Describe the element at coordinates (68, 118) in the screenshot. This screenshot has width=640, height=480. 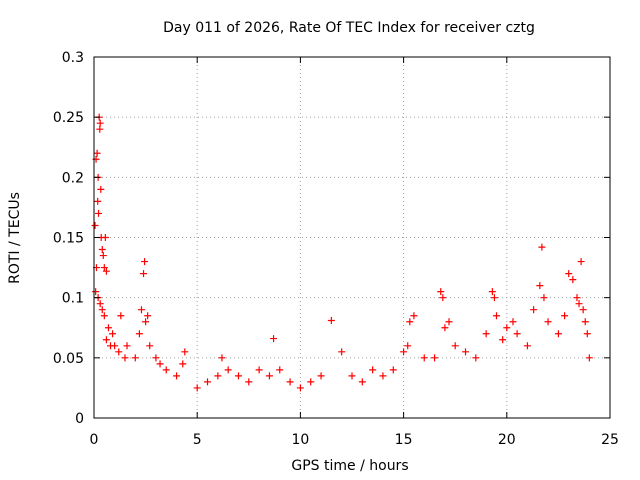
I see `y-tick-label: 0.25` at that location.